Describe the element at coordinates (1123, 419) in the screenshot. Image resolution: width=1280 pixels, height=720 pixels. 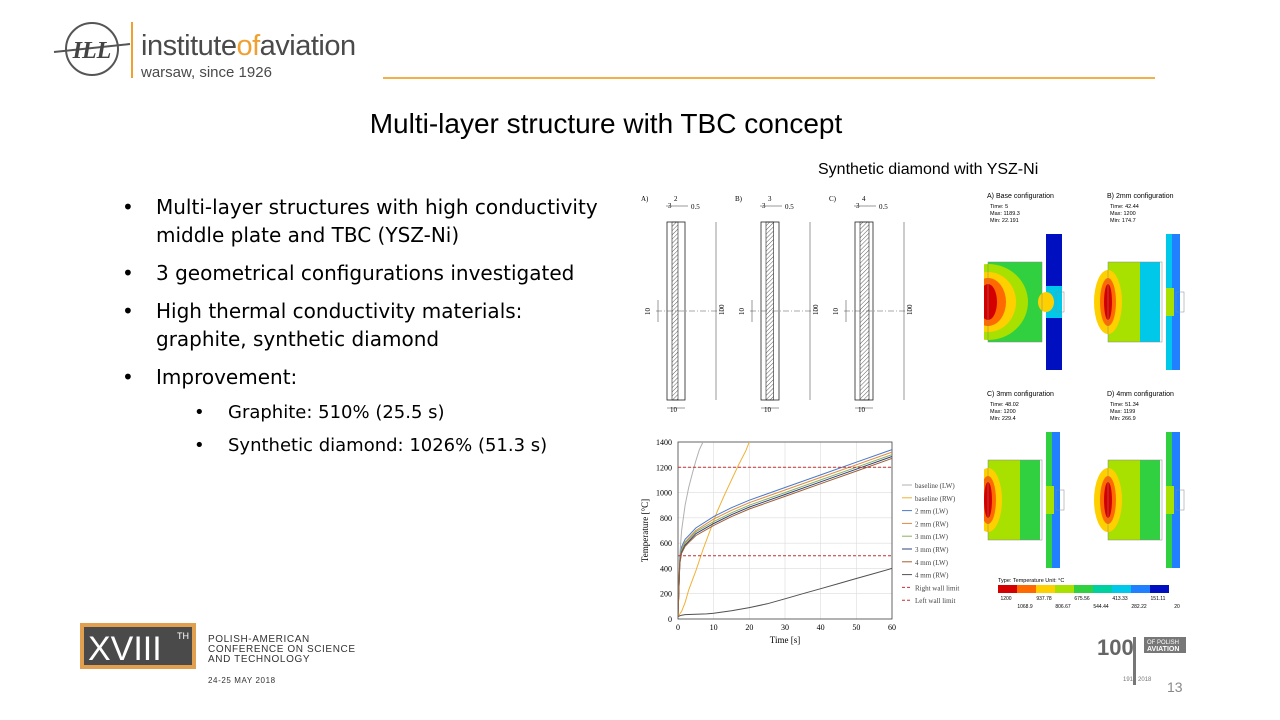
I see `fem-min: Min: 266.9` at that location.